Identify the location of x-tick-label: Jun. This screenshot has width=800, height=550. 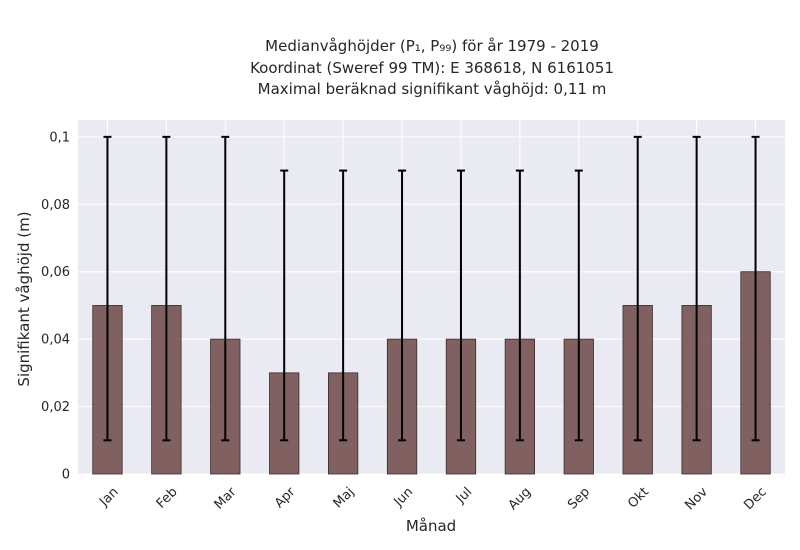
(404, 498).